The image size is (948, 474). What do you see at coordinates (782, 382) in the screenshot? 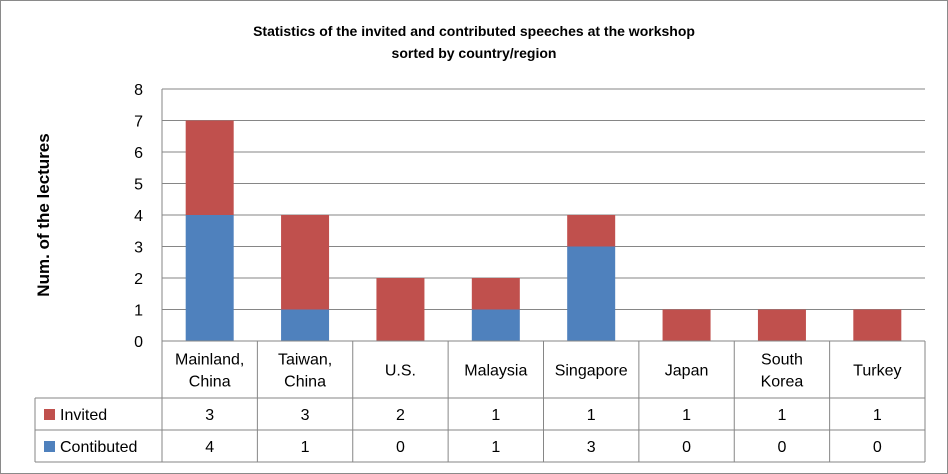
I see `category-label: Korea` at bounding box center [782, 382].